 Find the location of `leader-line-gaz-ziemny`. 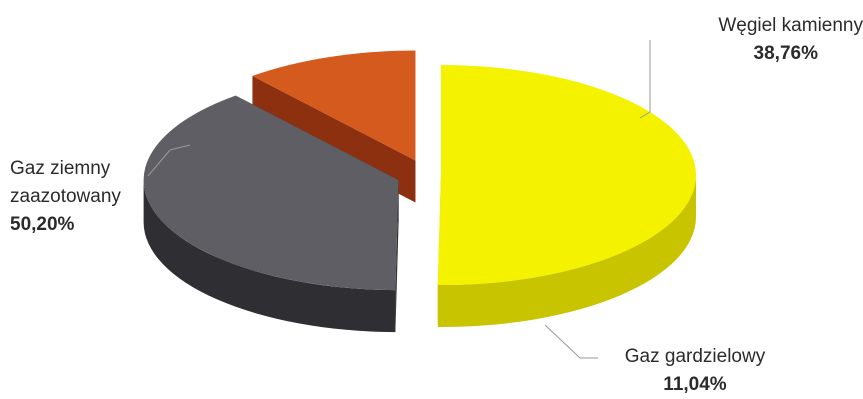

leader-line-gaz-ziemny is located at coordinates (169, 160).